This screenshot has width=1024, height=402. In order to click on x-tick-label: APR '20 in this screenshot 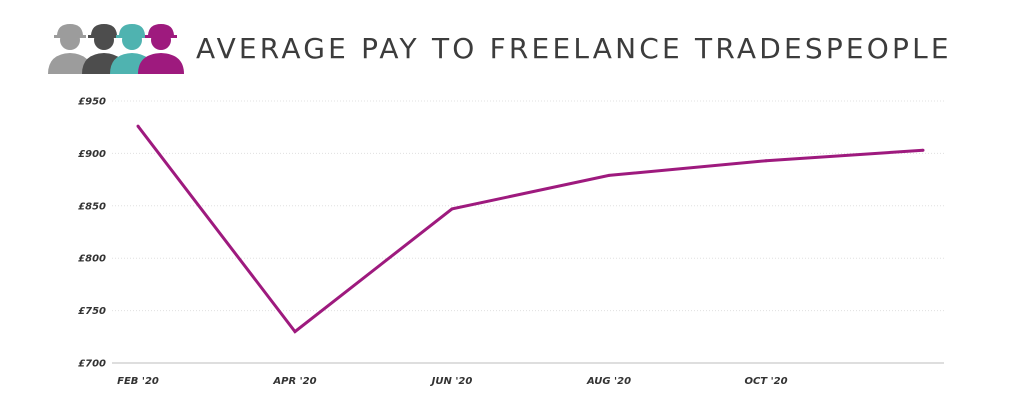, I will do `click(294, 381)`.